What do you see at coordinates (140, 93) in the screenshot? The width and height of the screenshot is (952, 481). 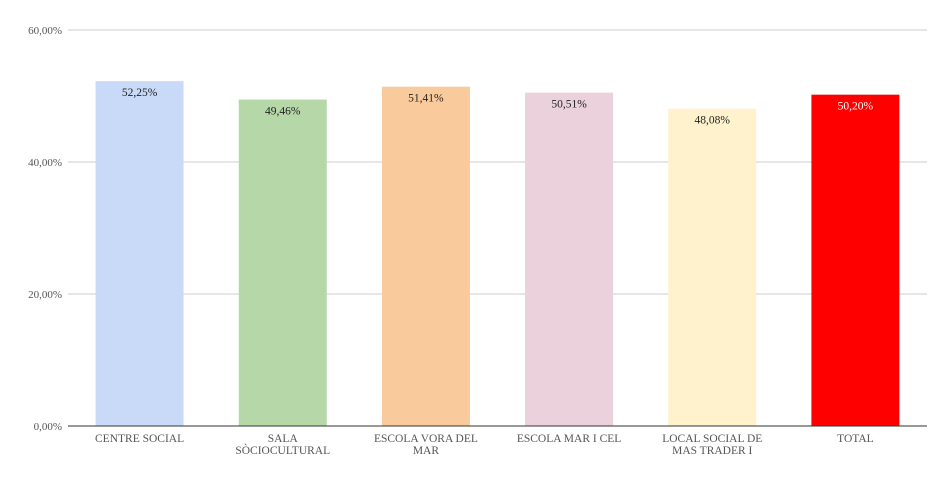 I see `data-label: 52,25%` at bounding box center [140, 93].